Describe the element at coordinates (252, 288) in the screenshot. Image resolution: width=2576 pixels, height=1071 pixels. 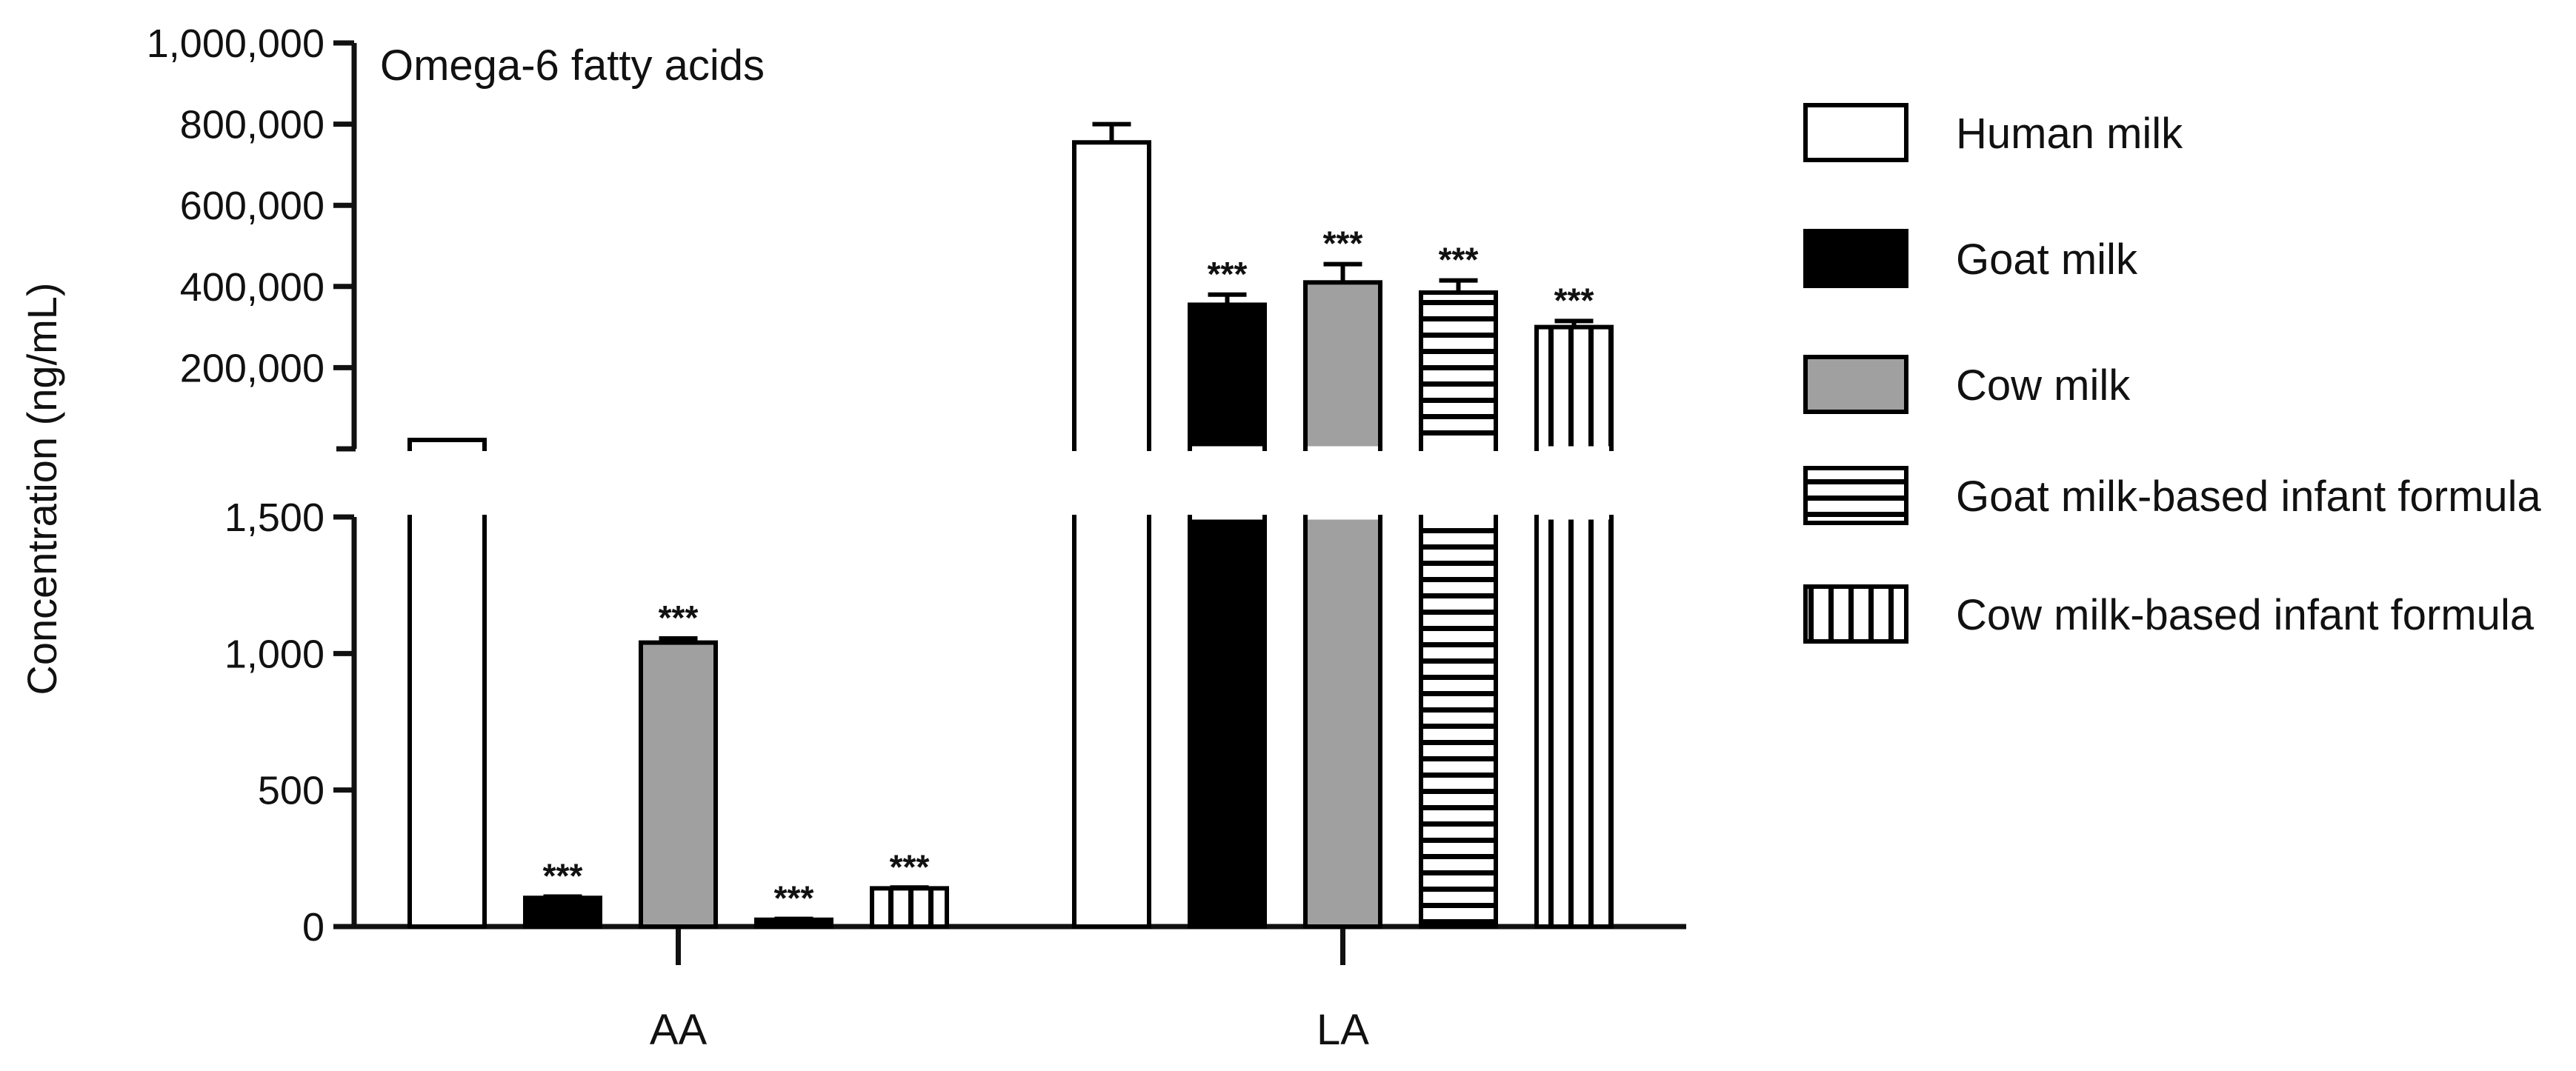
I see `y-tick-label-upper: 400,000` at that location.